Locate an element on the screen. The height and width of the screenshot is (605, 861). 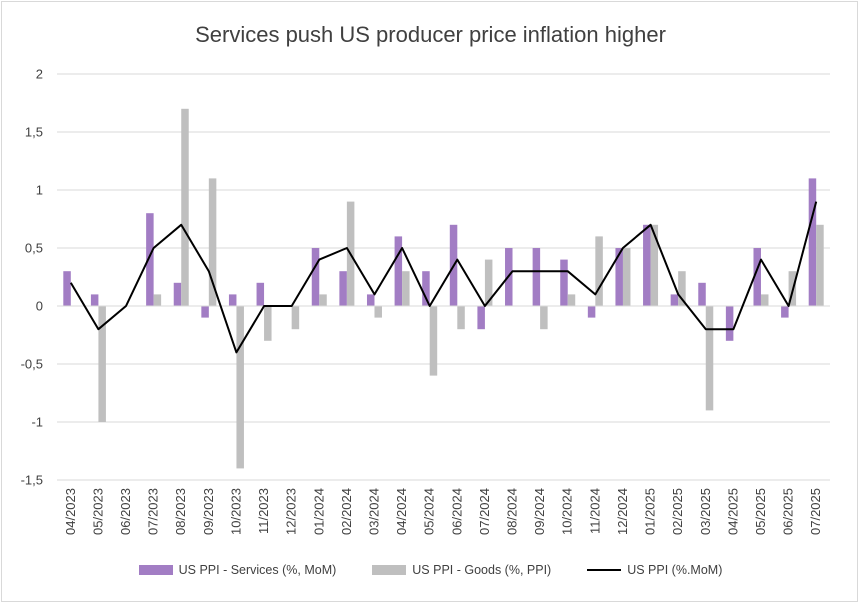
y-tick-label: 1 is located at coordinates (39, 190).